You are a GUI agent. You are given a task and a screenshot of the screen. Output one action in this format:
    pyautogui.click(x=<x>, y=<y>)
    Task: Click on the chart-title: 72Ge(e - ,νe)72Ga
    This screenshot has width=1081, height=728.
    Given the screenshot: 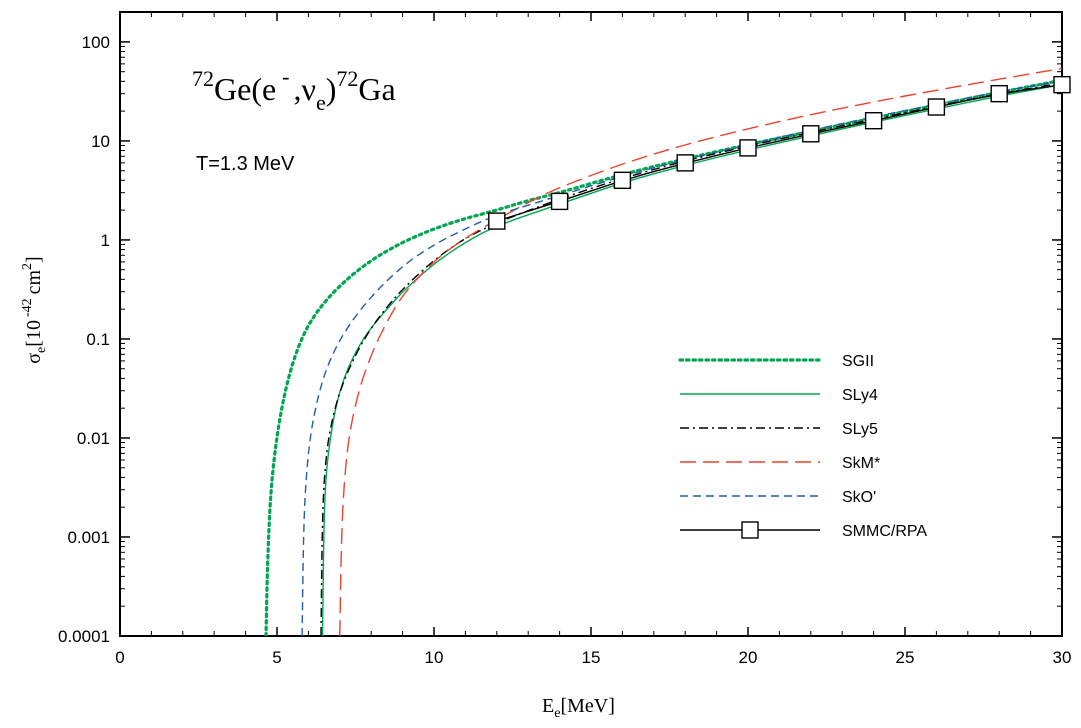 What is the action you would take?
    pyautogui.click(x=294, y=89)
    